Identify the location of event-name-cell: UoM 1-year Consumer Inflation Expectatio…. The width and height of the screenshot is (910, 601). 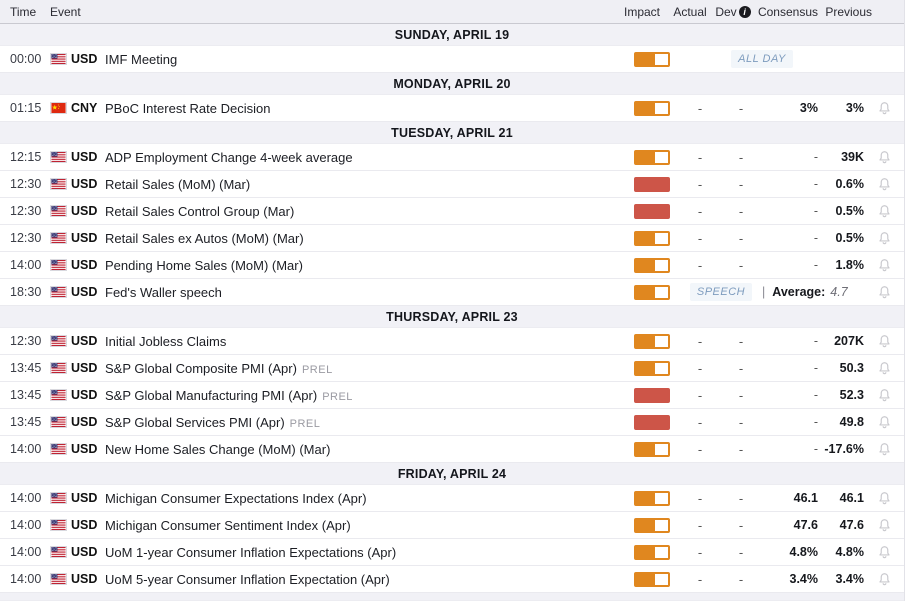
(369, 552).